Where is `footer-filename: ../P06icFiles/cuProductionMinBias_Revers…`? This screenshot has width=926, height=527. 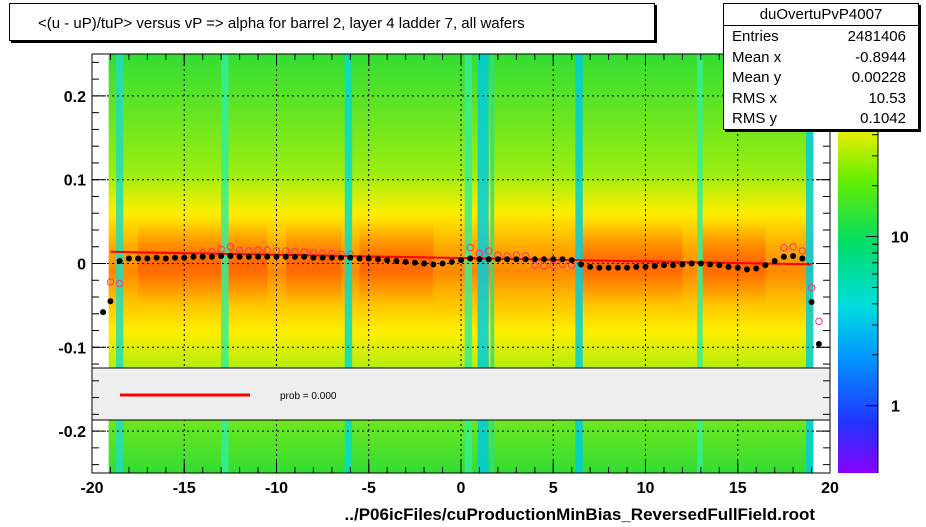
footer-filename: ../P06icFiles/cuProductionMinBias_Revers… is located at coordinates (580, 514).